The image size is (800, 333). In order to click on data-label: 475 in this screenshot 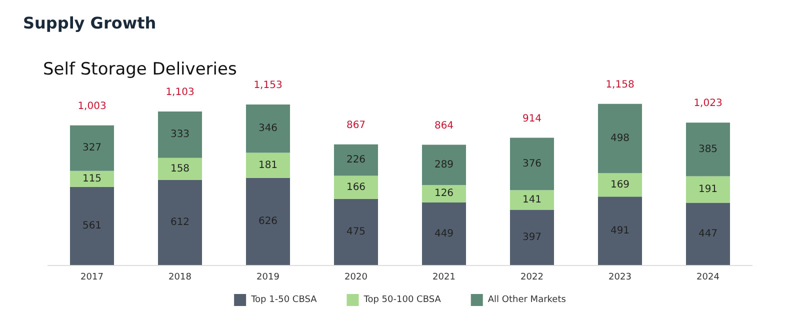, I will do `click(356, 232)`.